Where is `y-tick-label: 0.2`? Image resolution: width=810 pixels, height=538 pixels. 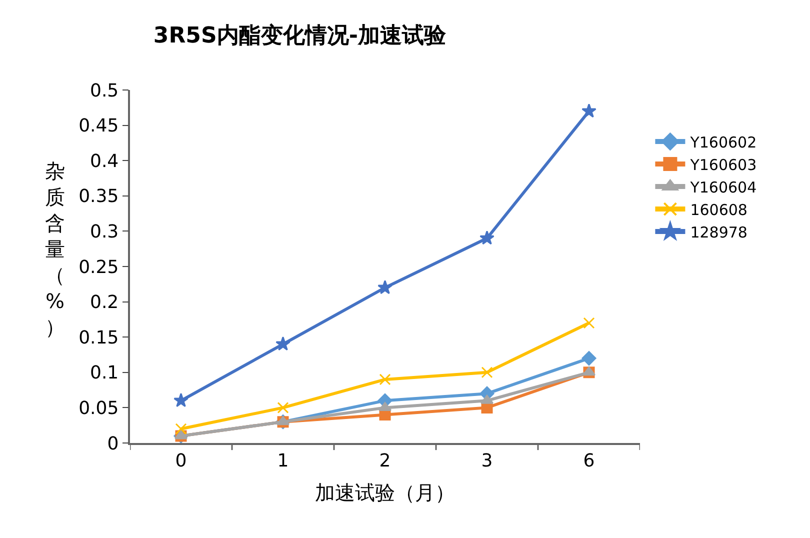 y-tick-label: 0.2 is located at coordinates (104, 303).